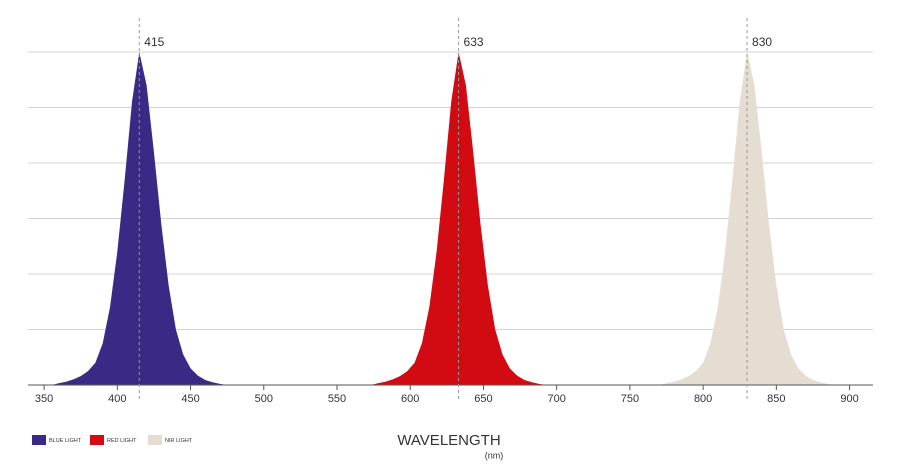  I want to click on x-tick-label: 800, so click(703, 399).